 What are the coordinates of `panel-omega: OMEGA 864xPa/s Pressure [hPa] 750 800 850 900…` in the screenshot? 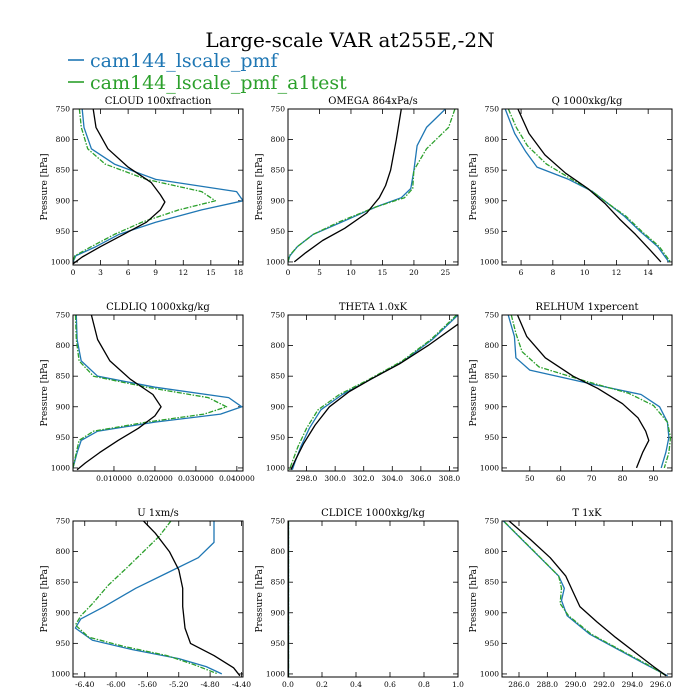 It's located at (357, 186).